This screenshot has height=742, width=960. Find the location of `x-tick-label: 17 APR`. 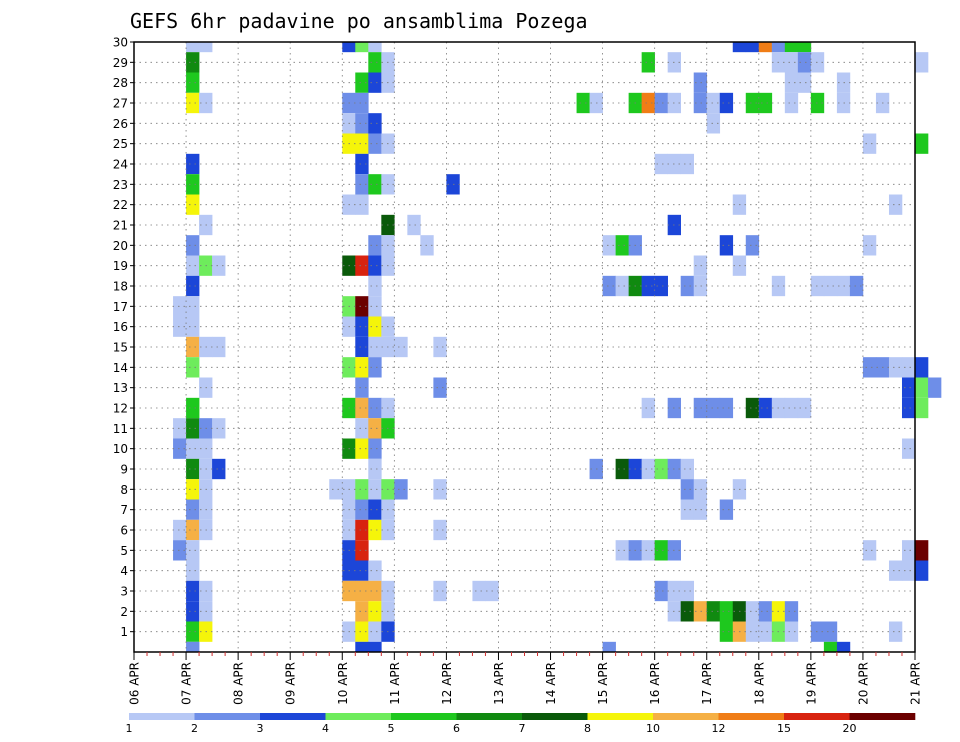

x-tick-label: 17 APR is located at coordinates (707, 683).